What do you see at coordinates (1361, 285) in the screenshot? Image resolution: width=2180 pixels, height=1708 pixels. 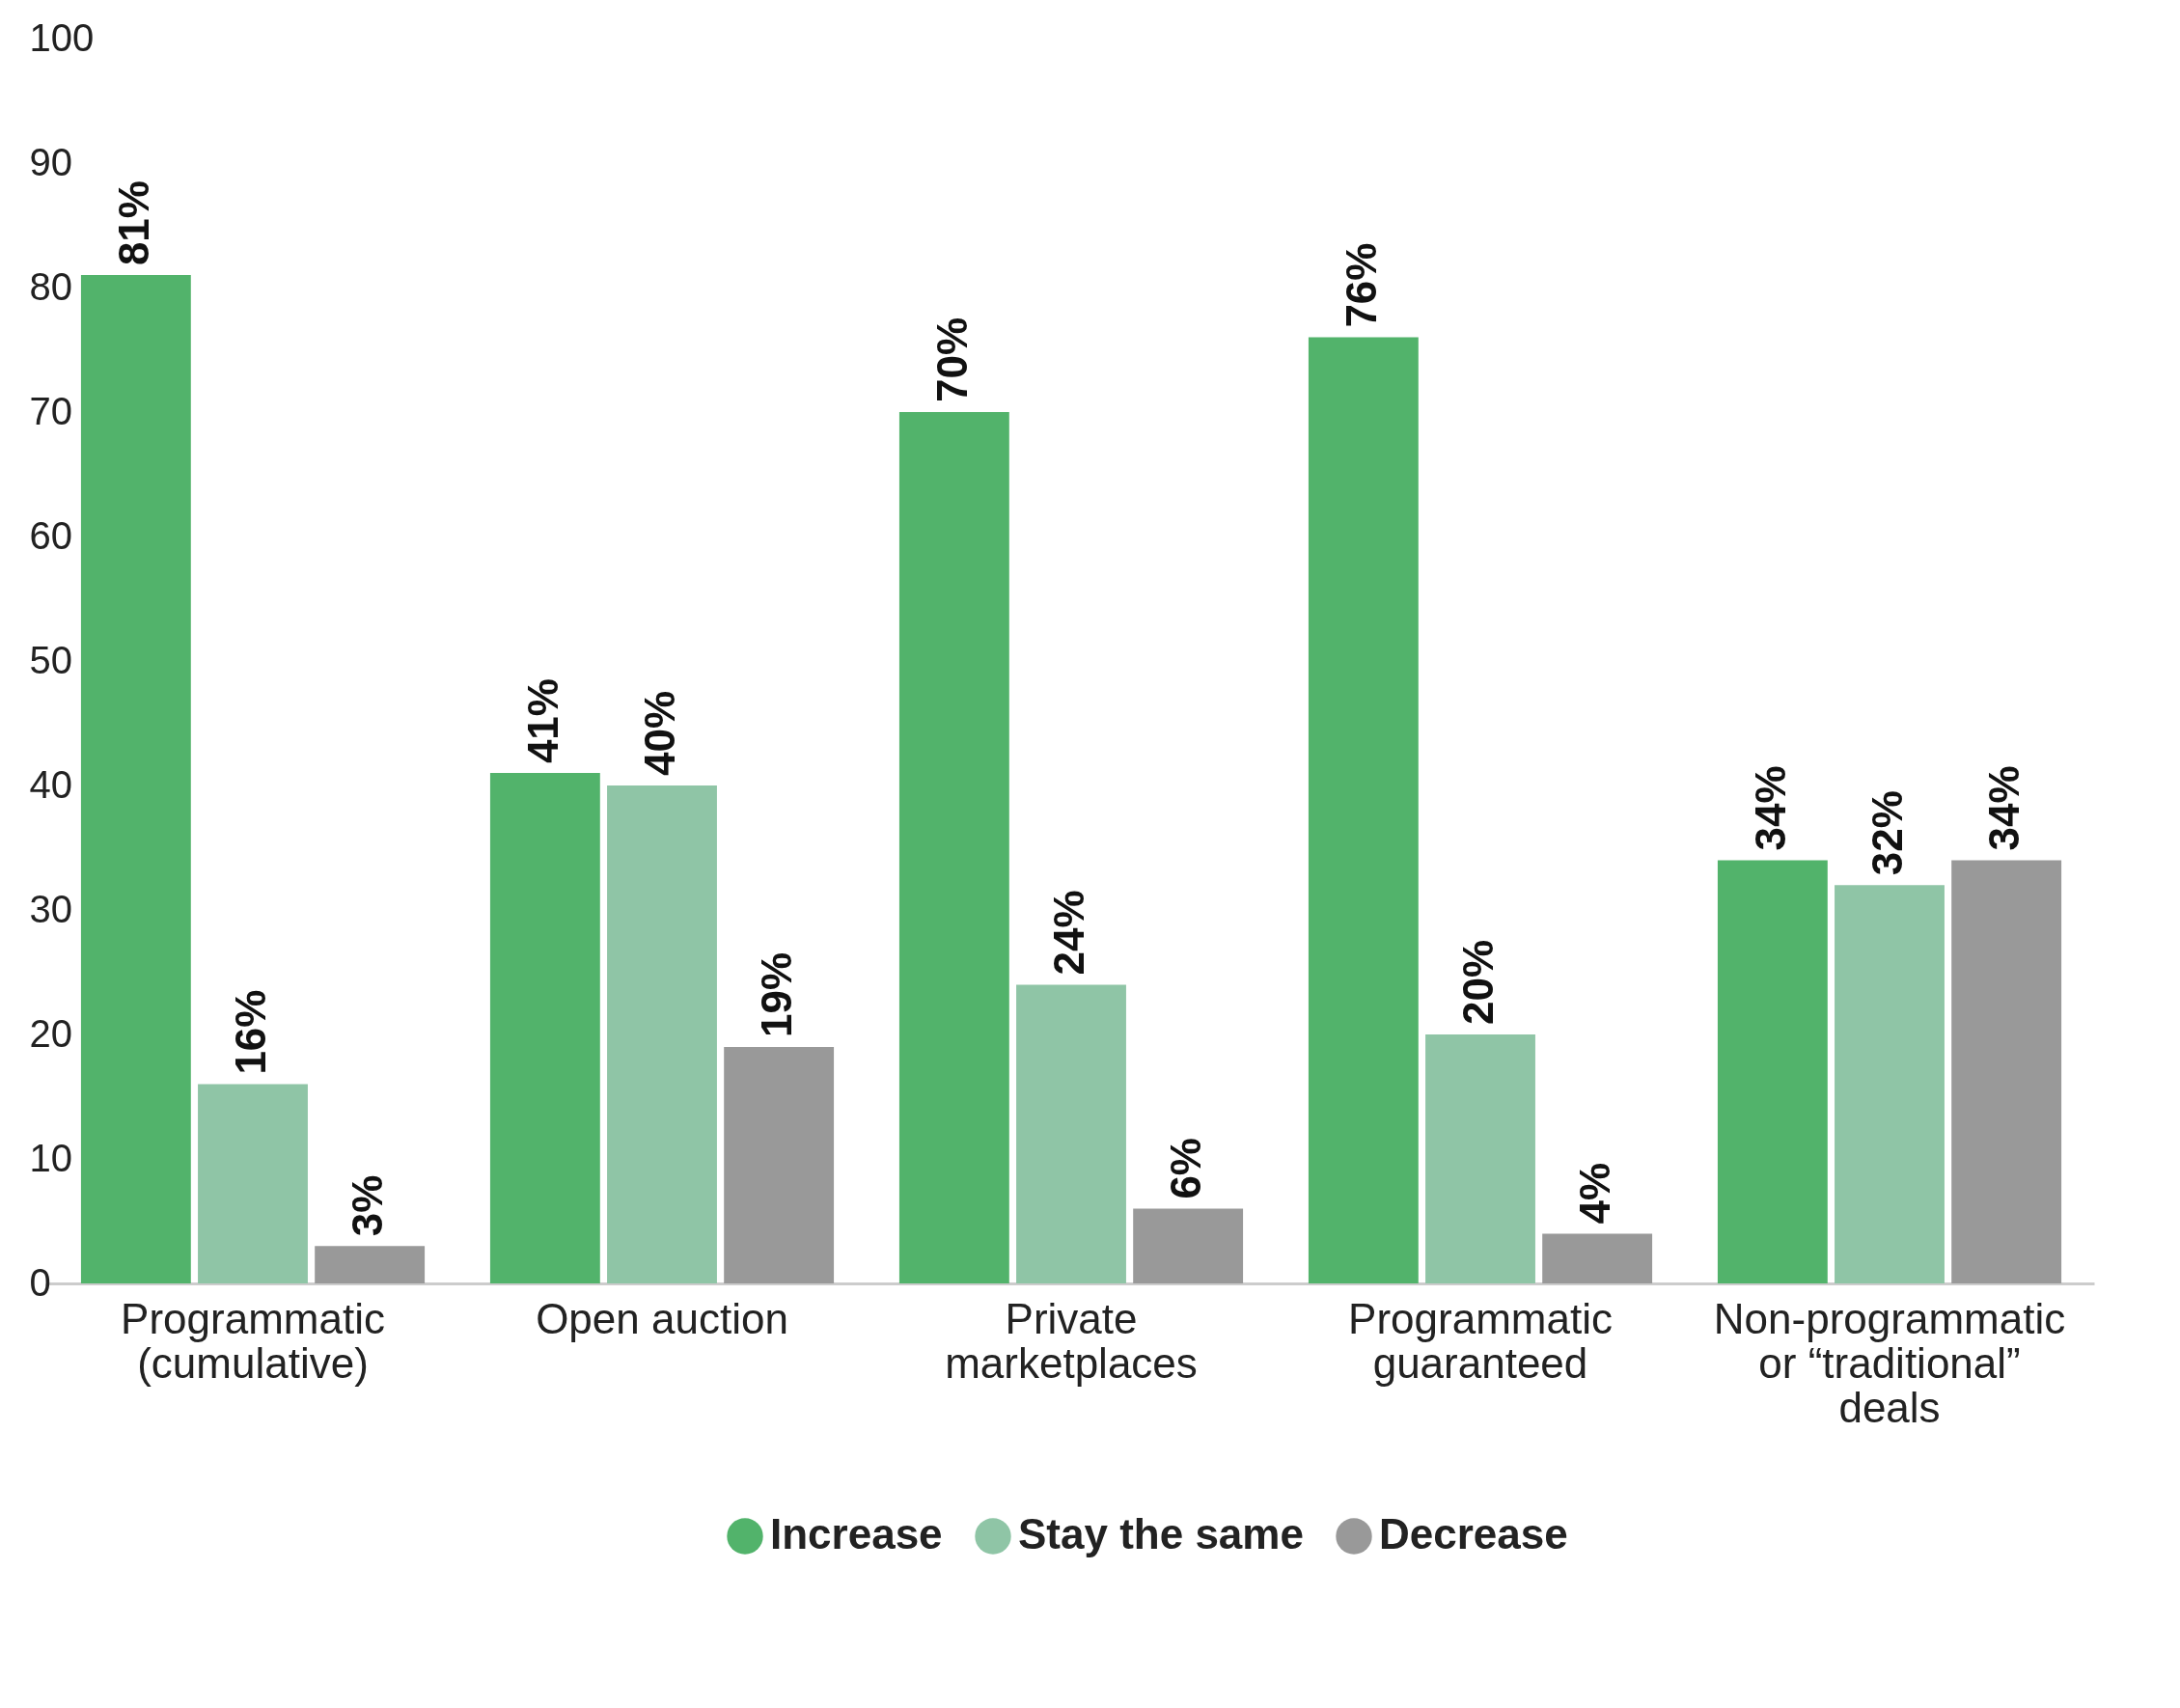 I see `data-label: 76%` at bounding box center [1361, 285].